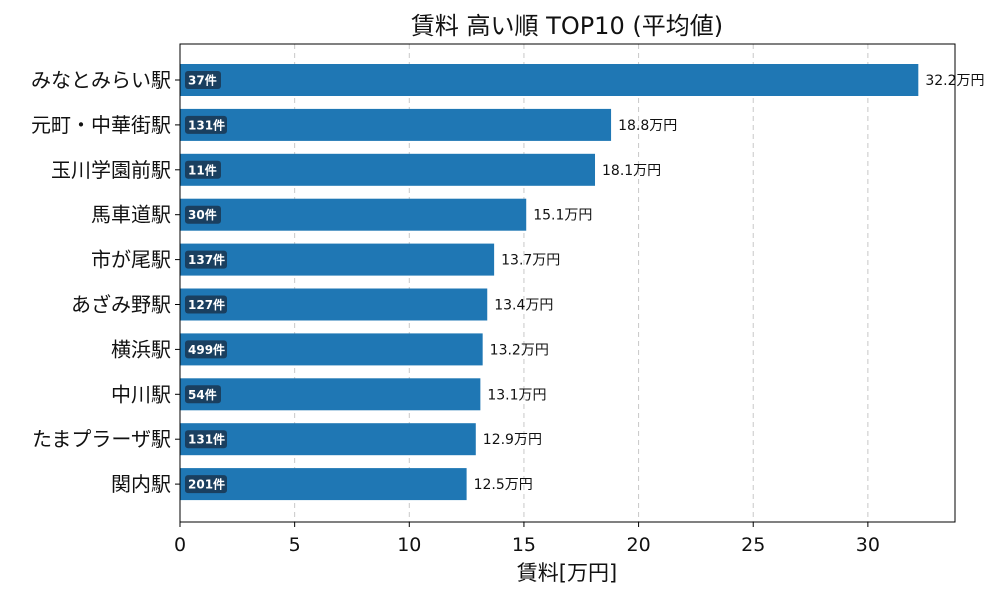  Describe the element at coordinates (409, 545) in the screenshot. I see `x-tick-label: 10` at that location.